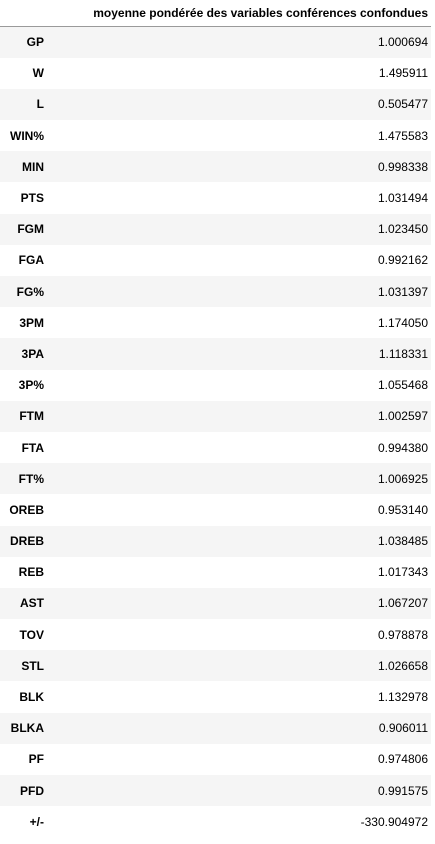  Describe the element at coordinates (402, 322) in the screenshot. I see `row-value: 1.174050` at that location.